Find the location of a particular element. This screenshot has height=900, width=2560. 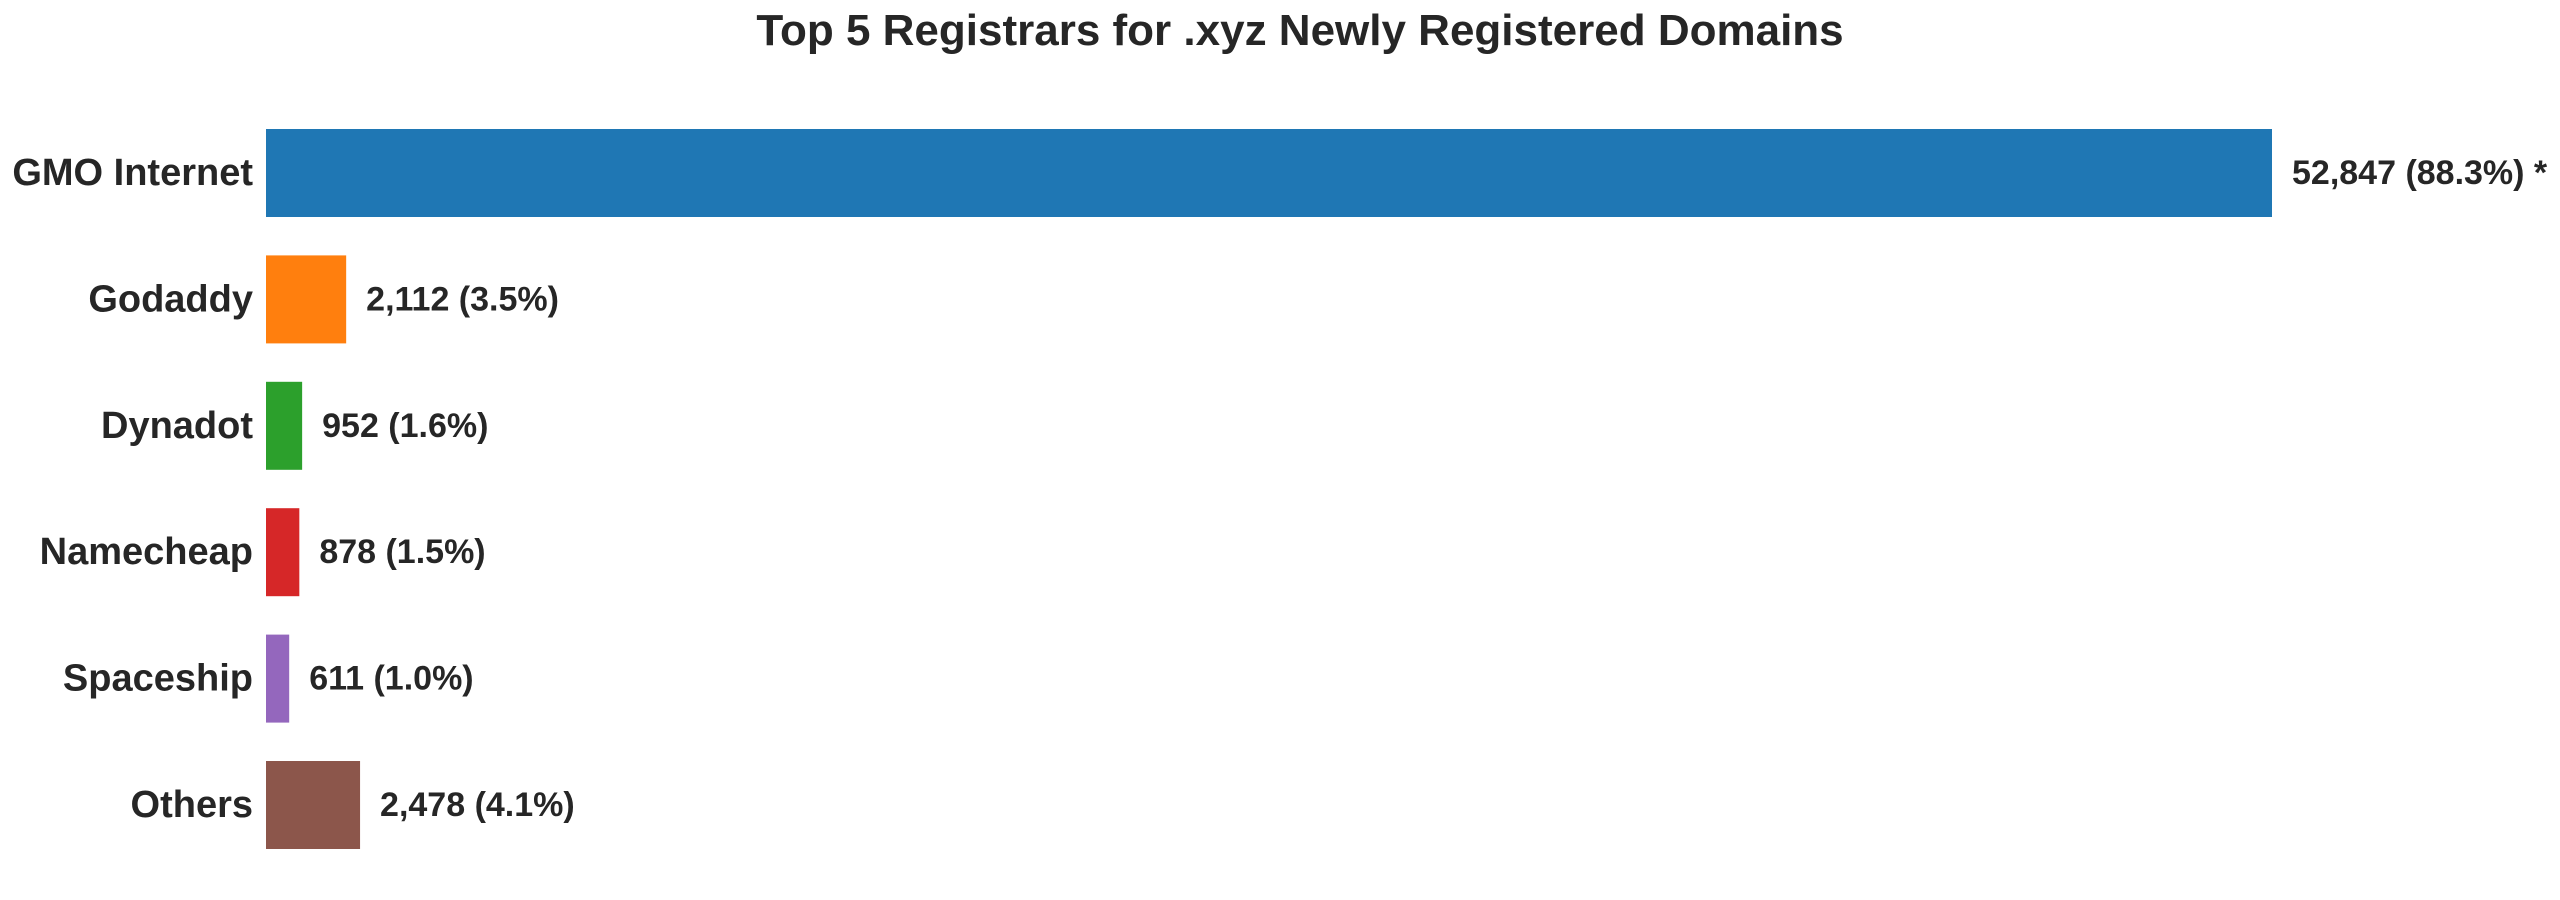

bar-spaceship is located at coordinates (278, 678).